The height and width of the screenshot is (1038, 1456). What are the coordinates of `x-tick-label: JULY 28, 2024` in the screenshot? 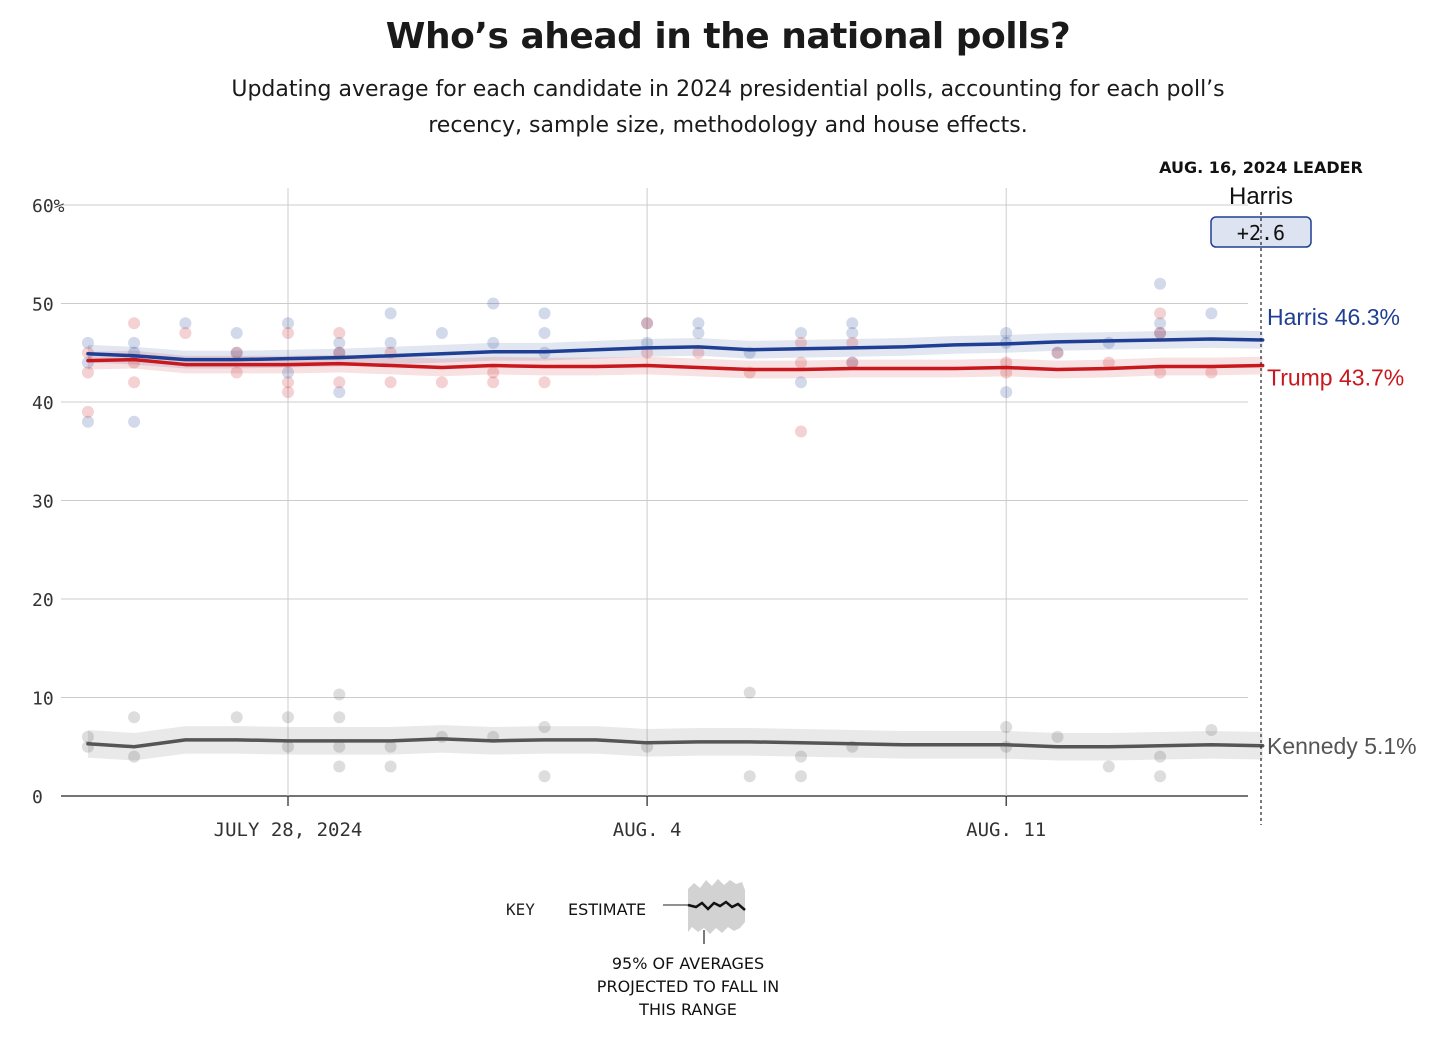 It's located at (288, 830).